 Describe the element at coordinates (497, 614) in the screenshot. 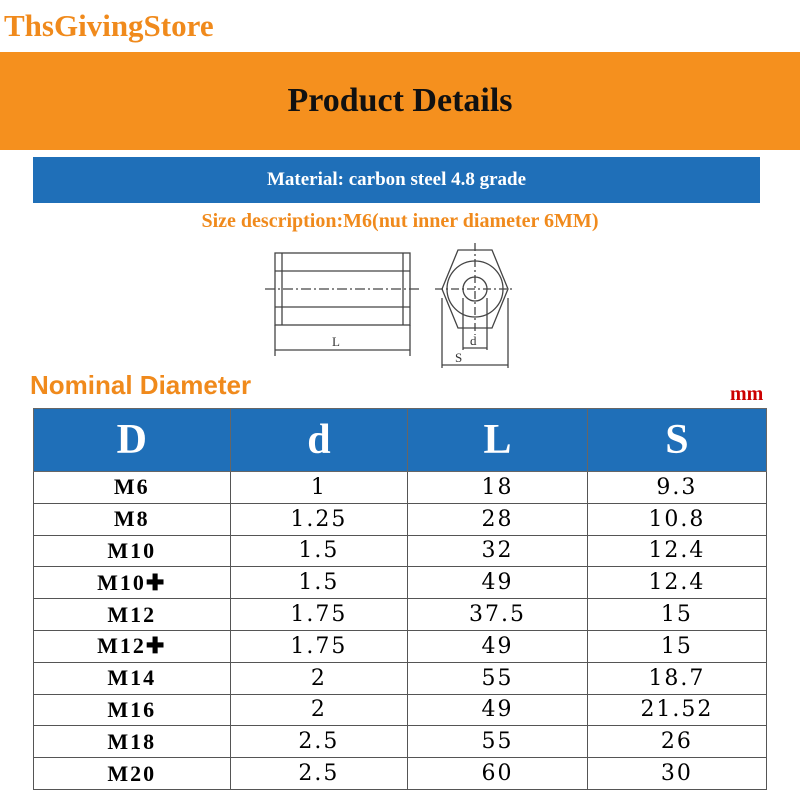

I see `table-cell: 37.5` at that location.